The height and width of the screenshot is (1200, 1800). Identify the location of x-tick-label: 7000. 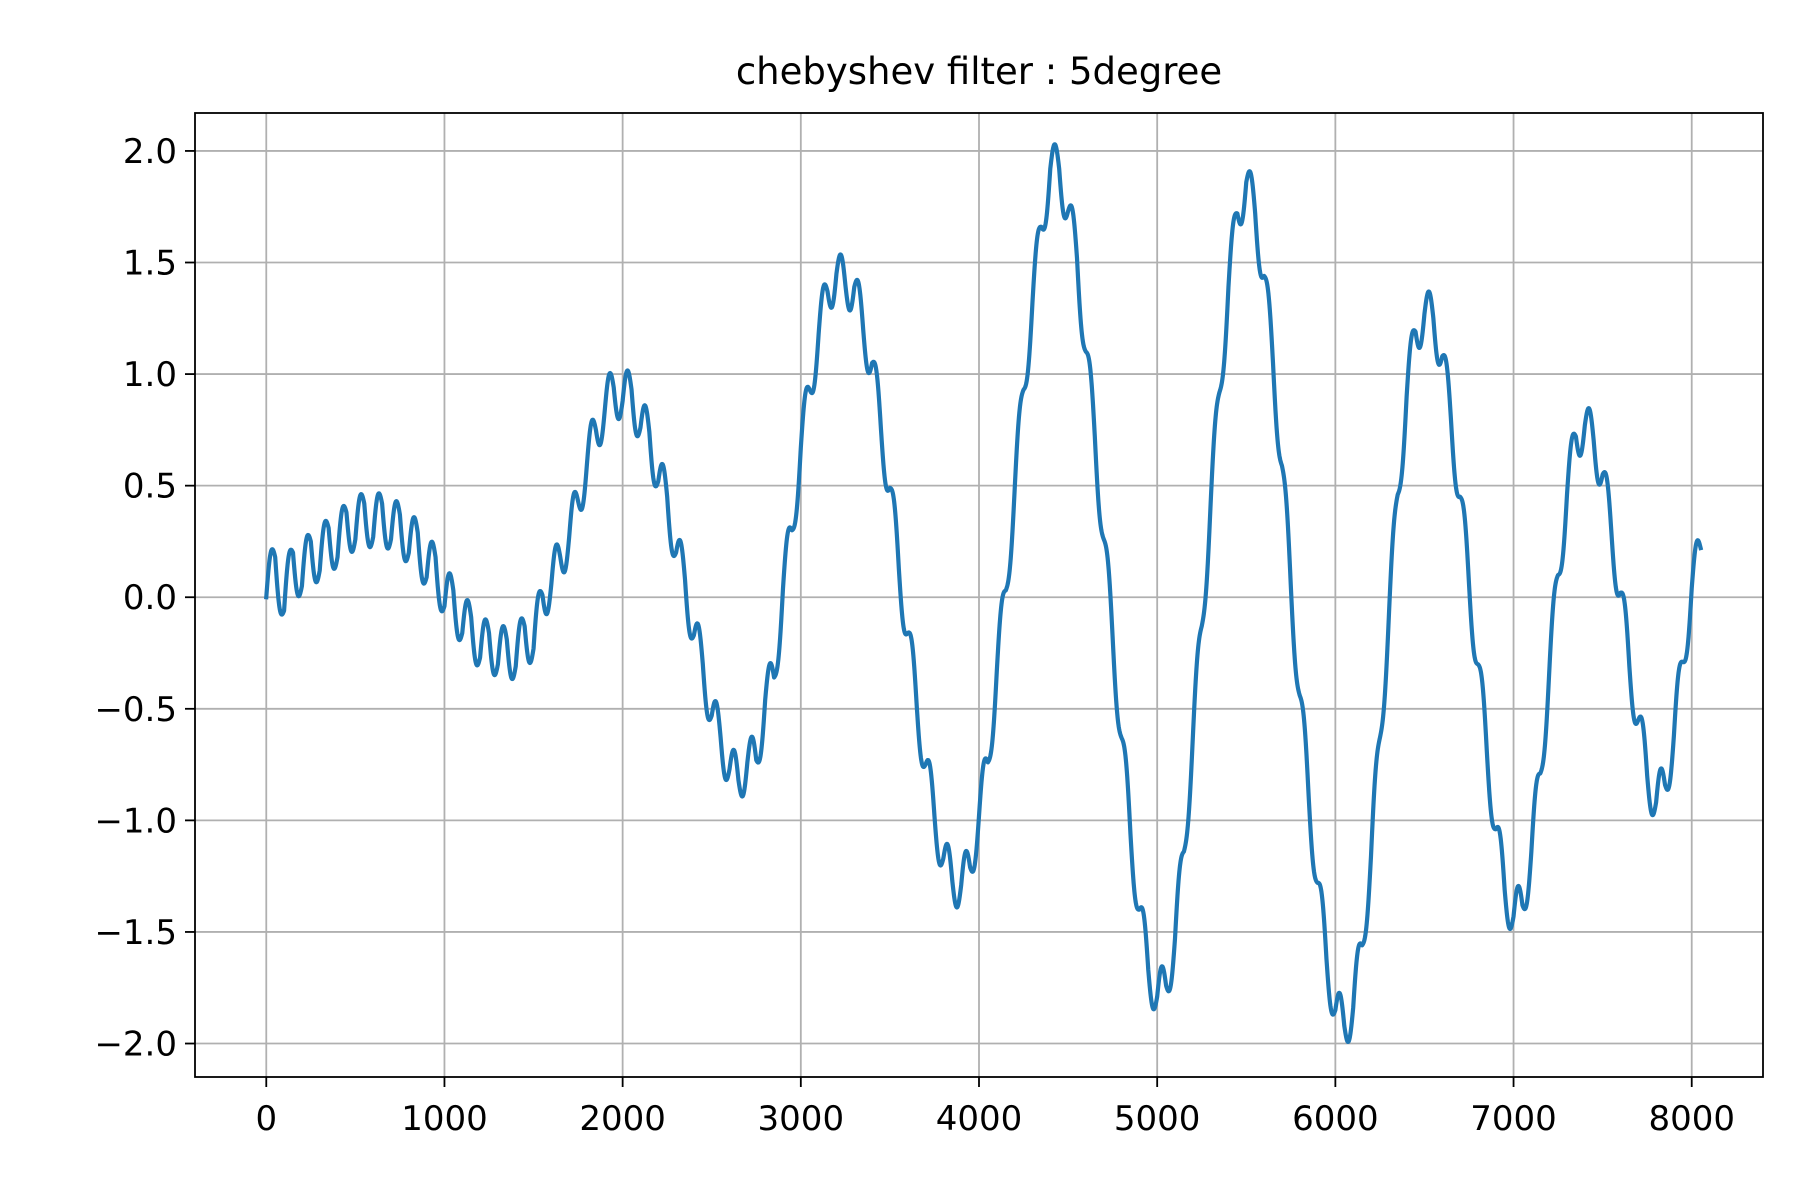
(1513, 1119).